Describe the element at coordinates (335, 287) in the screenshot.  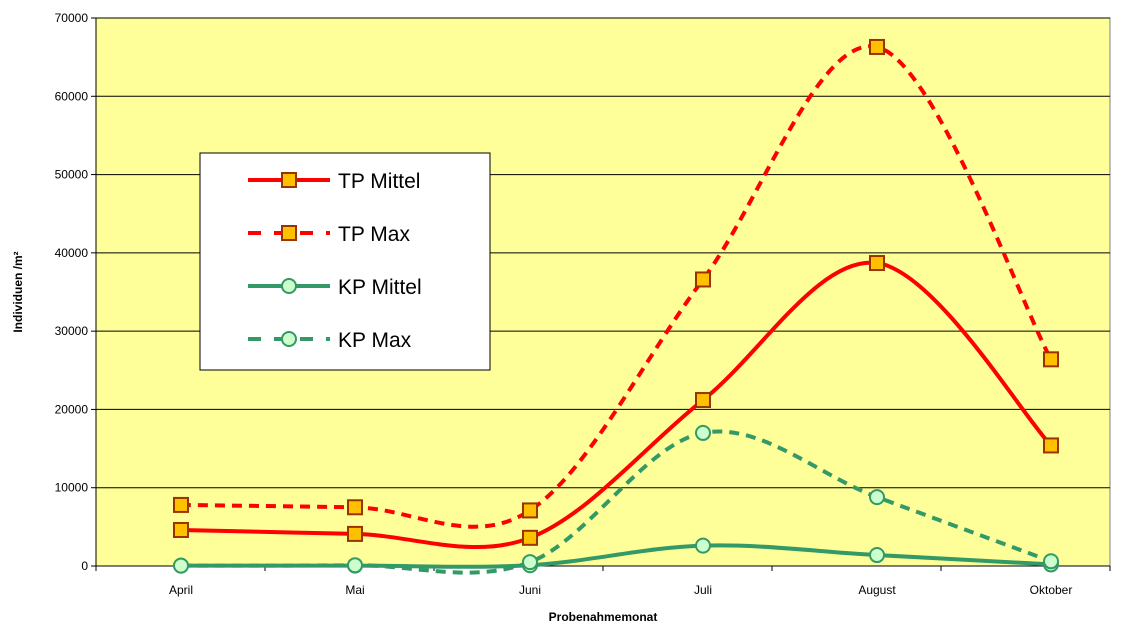
I see `legend-item-kp-mittel: KP Mittel` at that location.